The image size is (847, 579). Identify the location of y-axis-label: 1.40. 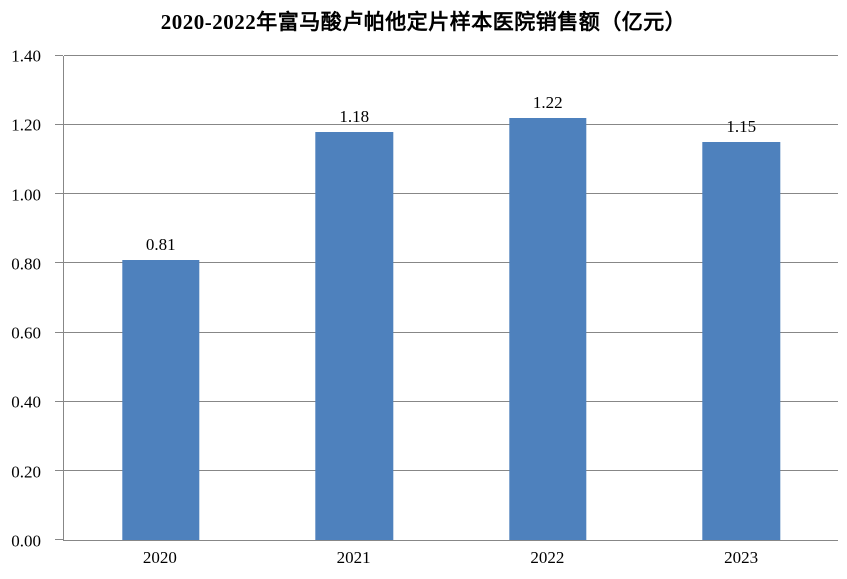
(26, 56).